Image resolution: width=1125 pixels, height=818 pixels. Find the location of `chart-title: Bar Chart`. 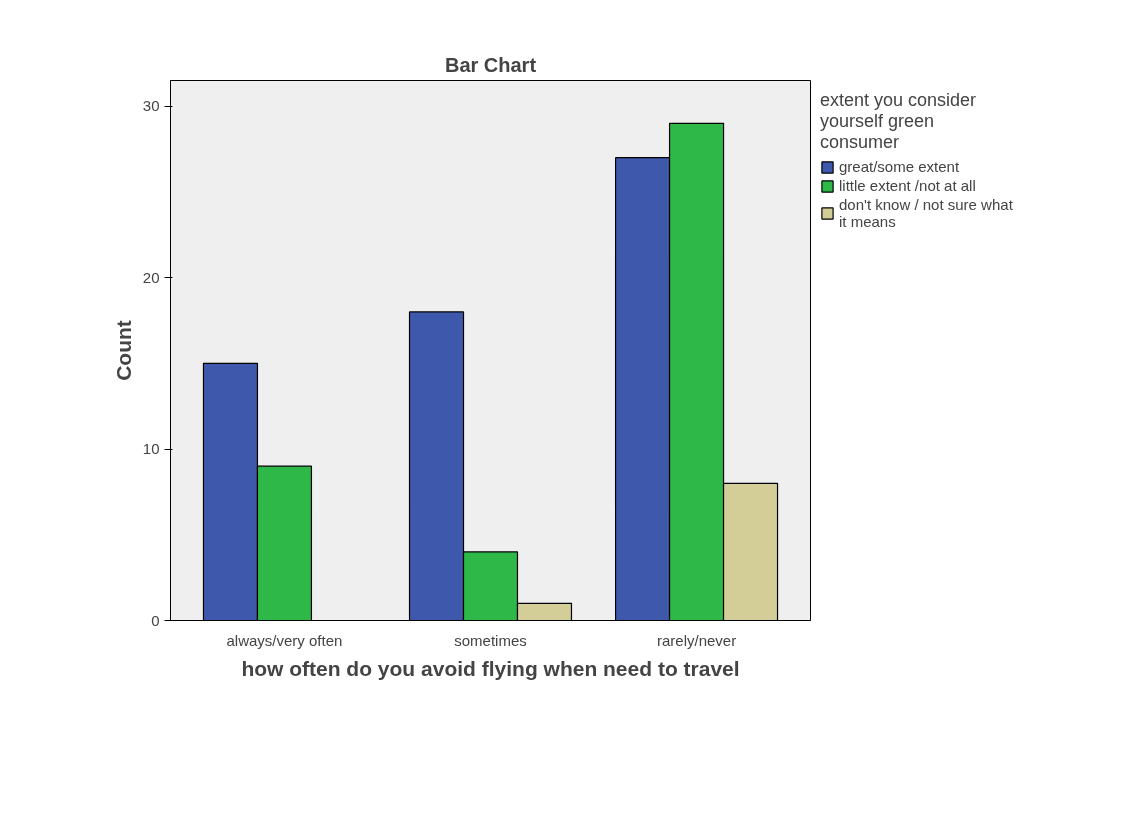

chart-title: Bar Chart is located at coordinates (490, 64).